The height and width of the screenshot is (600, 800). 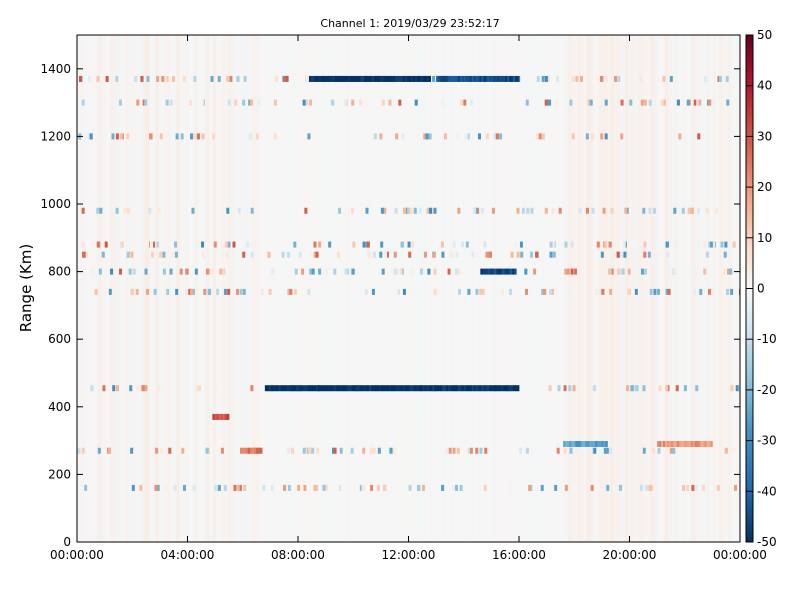 I want to click on colorbar-ticks: 50 40 30 20 10 0 -10 -20 -30 -40 -50, so click(x=761, y=288).